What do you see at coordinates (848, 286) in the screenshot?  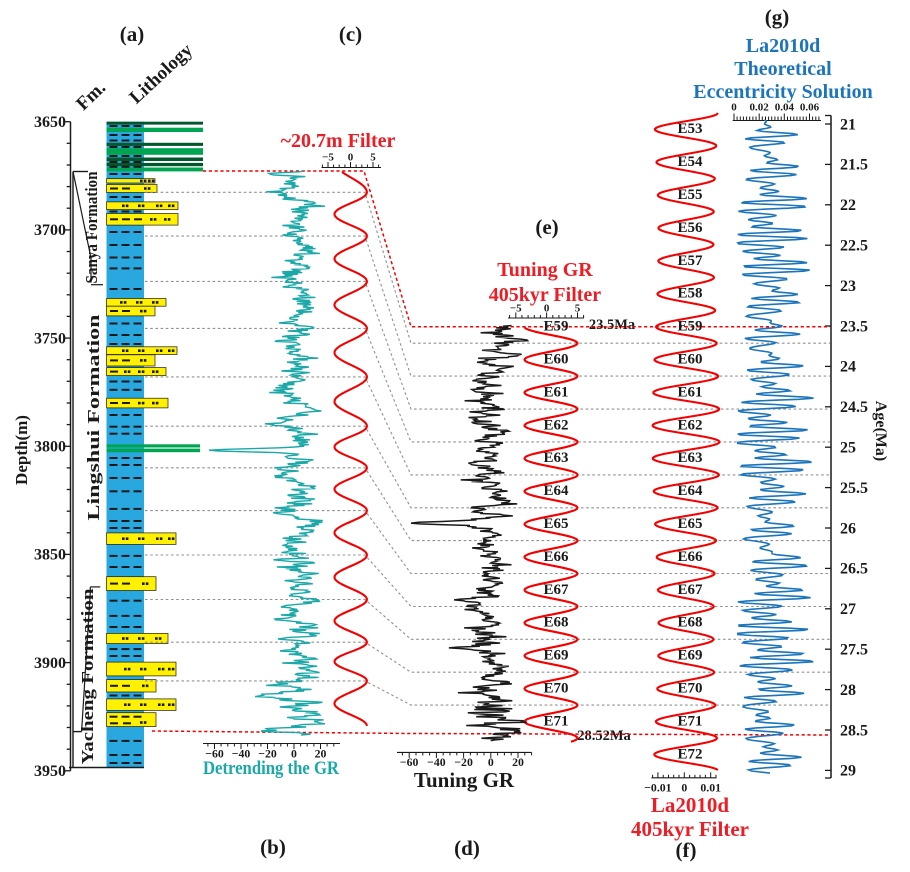 I see `svg-text: 23` at bounding box center [848, 286].